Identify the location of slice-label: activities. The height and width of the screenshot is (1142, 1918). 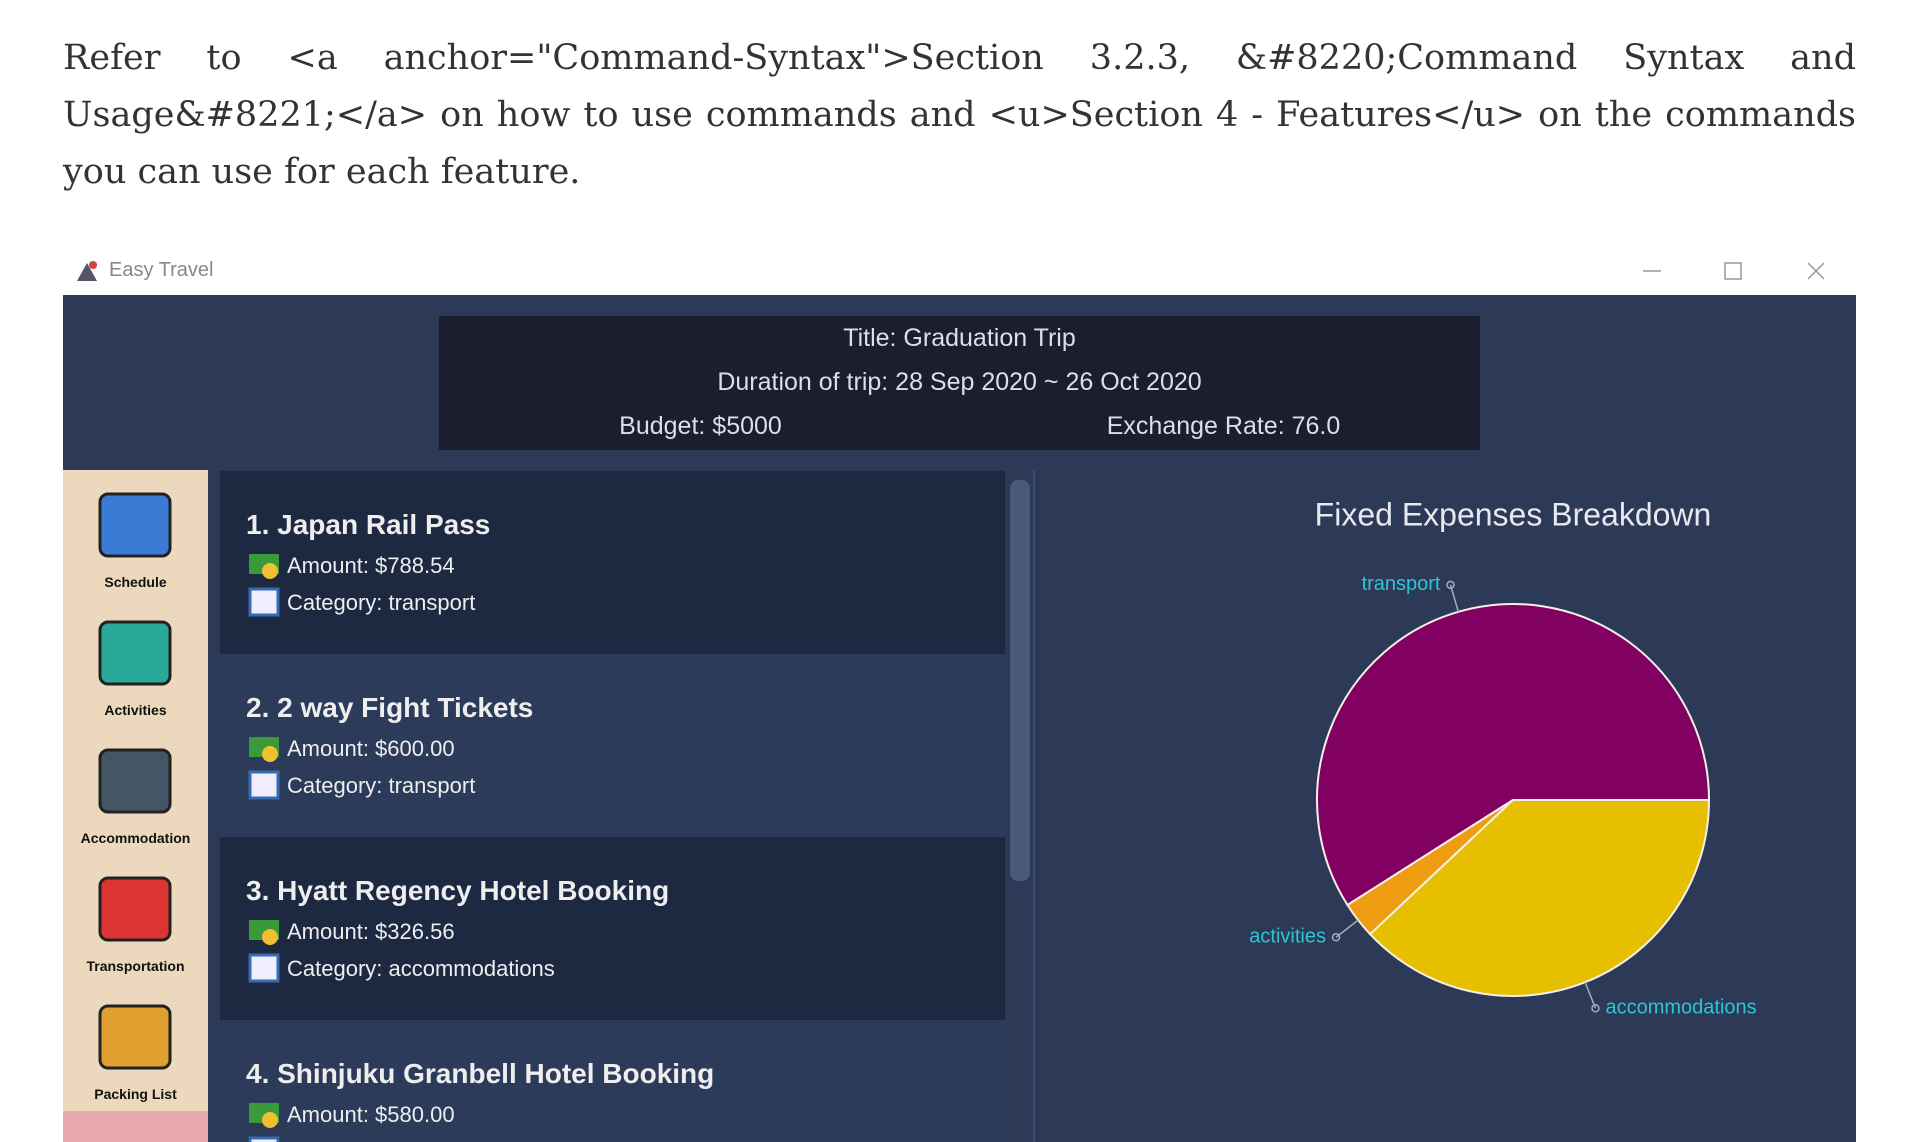
(1287, 937).